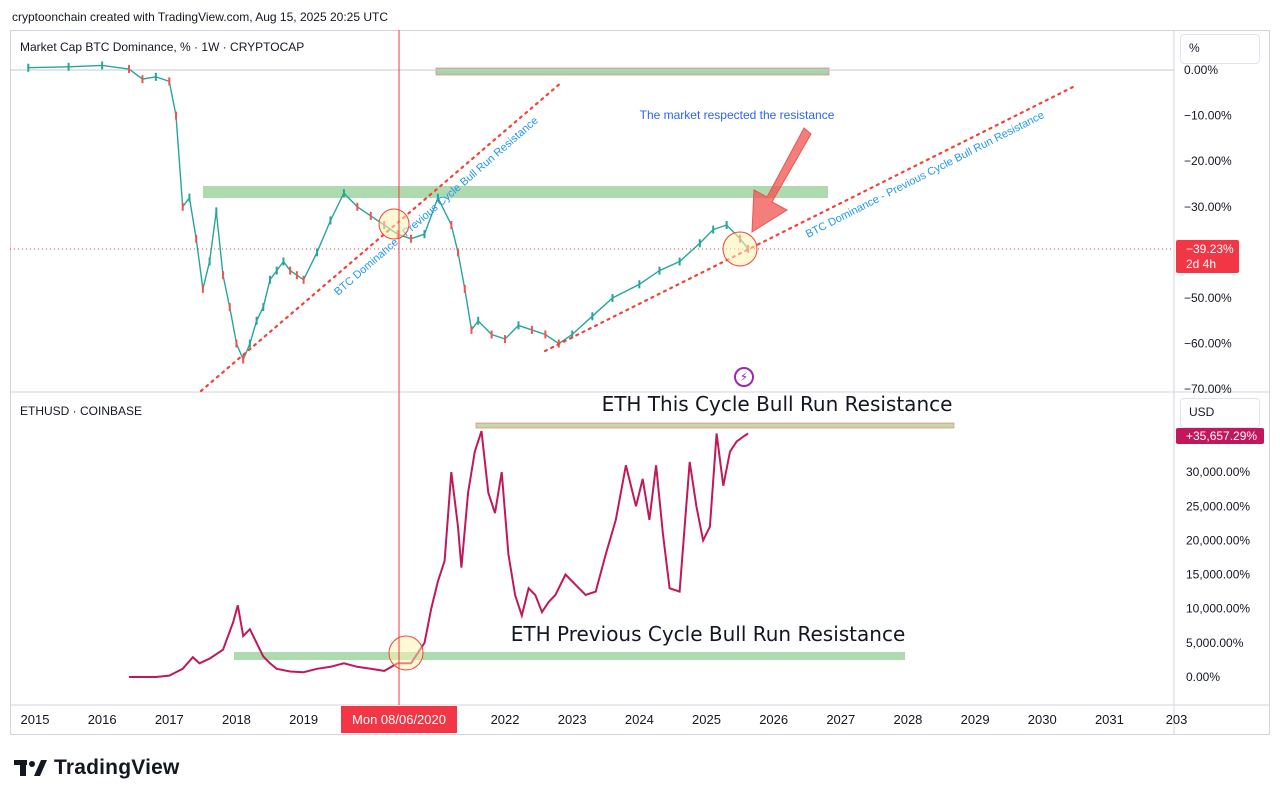 This screenshot has width=1280, height=799. Describe the element at coordinates (1208, 298) in the screenshot. I see `btc-y-tick-label: −50.00%` at that location.